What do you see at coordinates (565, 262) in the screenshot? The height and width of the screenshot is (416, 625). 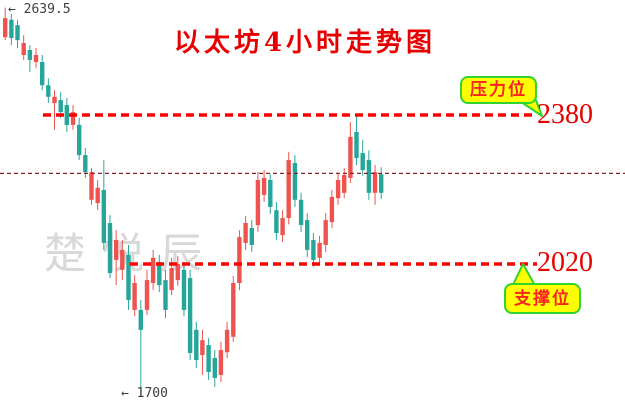 I see `support-value: 2020` at bounding box center [565, 262].